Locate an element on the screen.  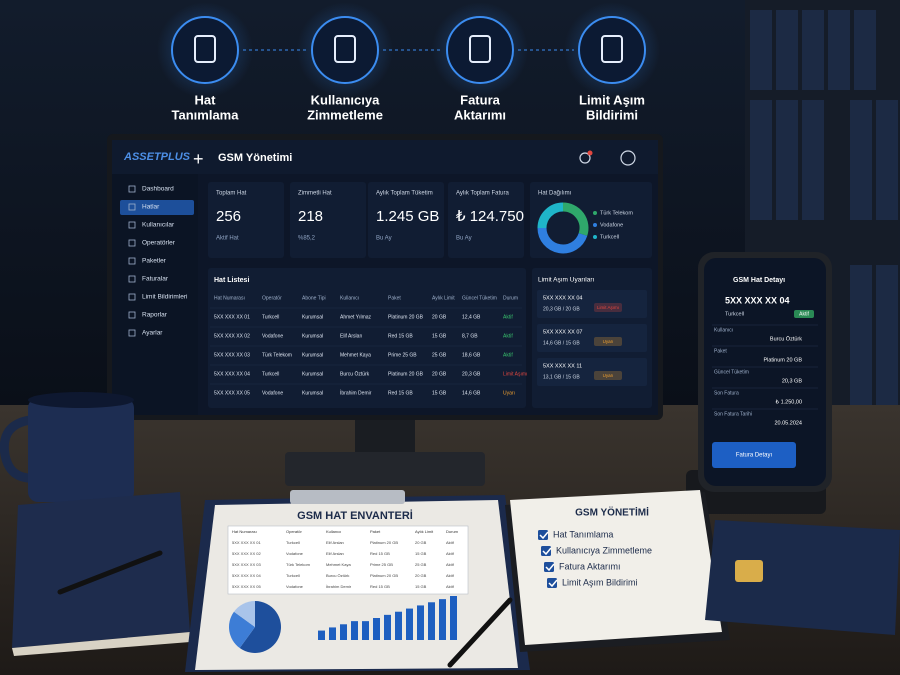
menu-item: Operatörler is located at coordinates (159, 243).